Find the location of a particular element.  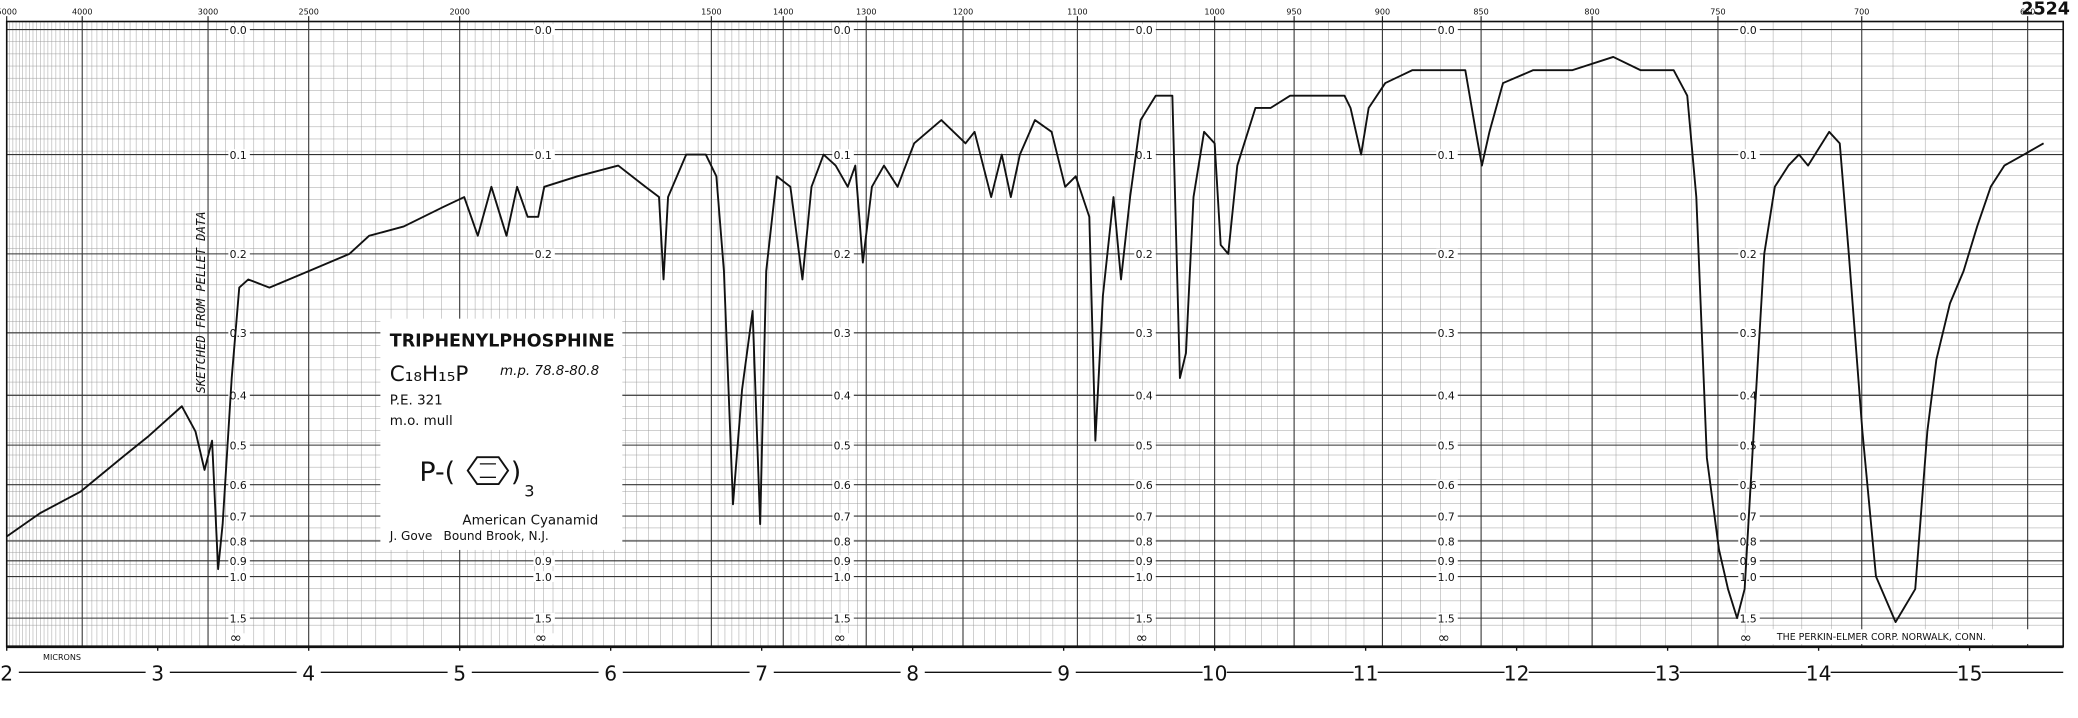

x-tick-label: 5 is located at coordinates (459, 673).